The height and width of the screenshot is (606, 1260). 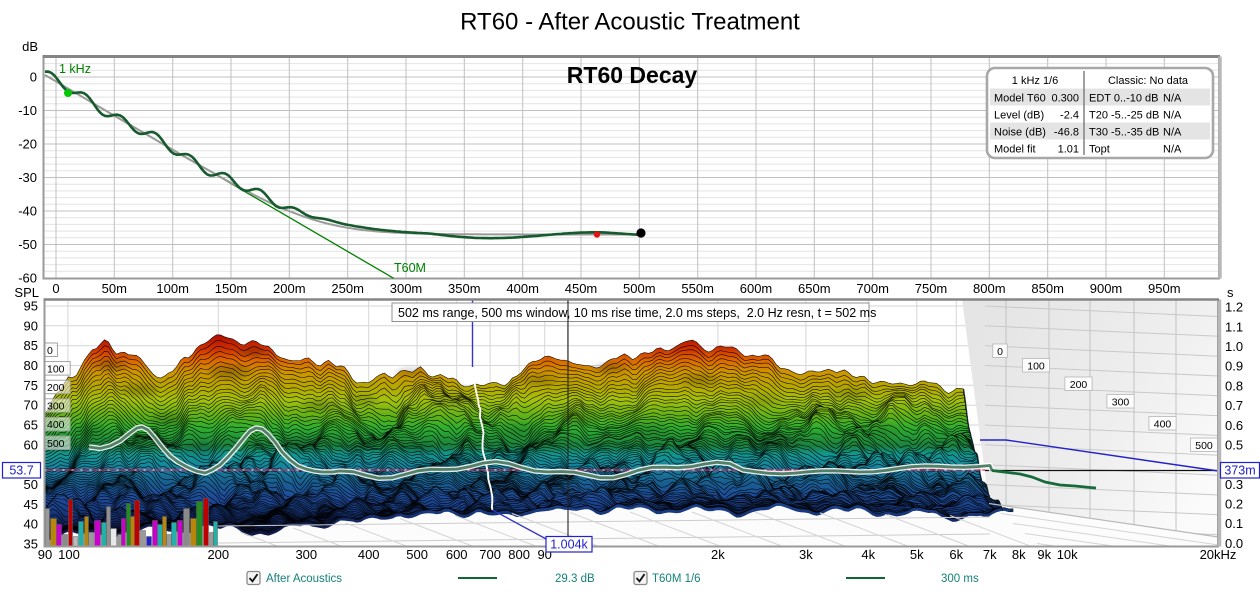 I want to click on svg-text: -20, so click(x=27, y=144).